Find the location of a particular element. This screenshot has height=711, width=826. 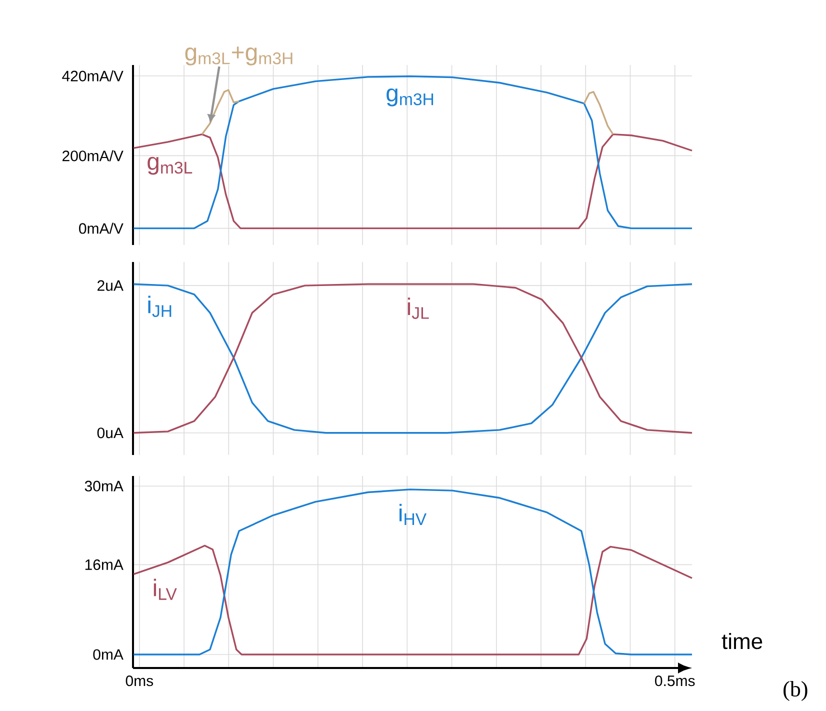

series-label: i$_{HV}$ is located at coordinates (413, 514).